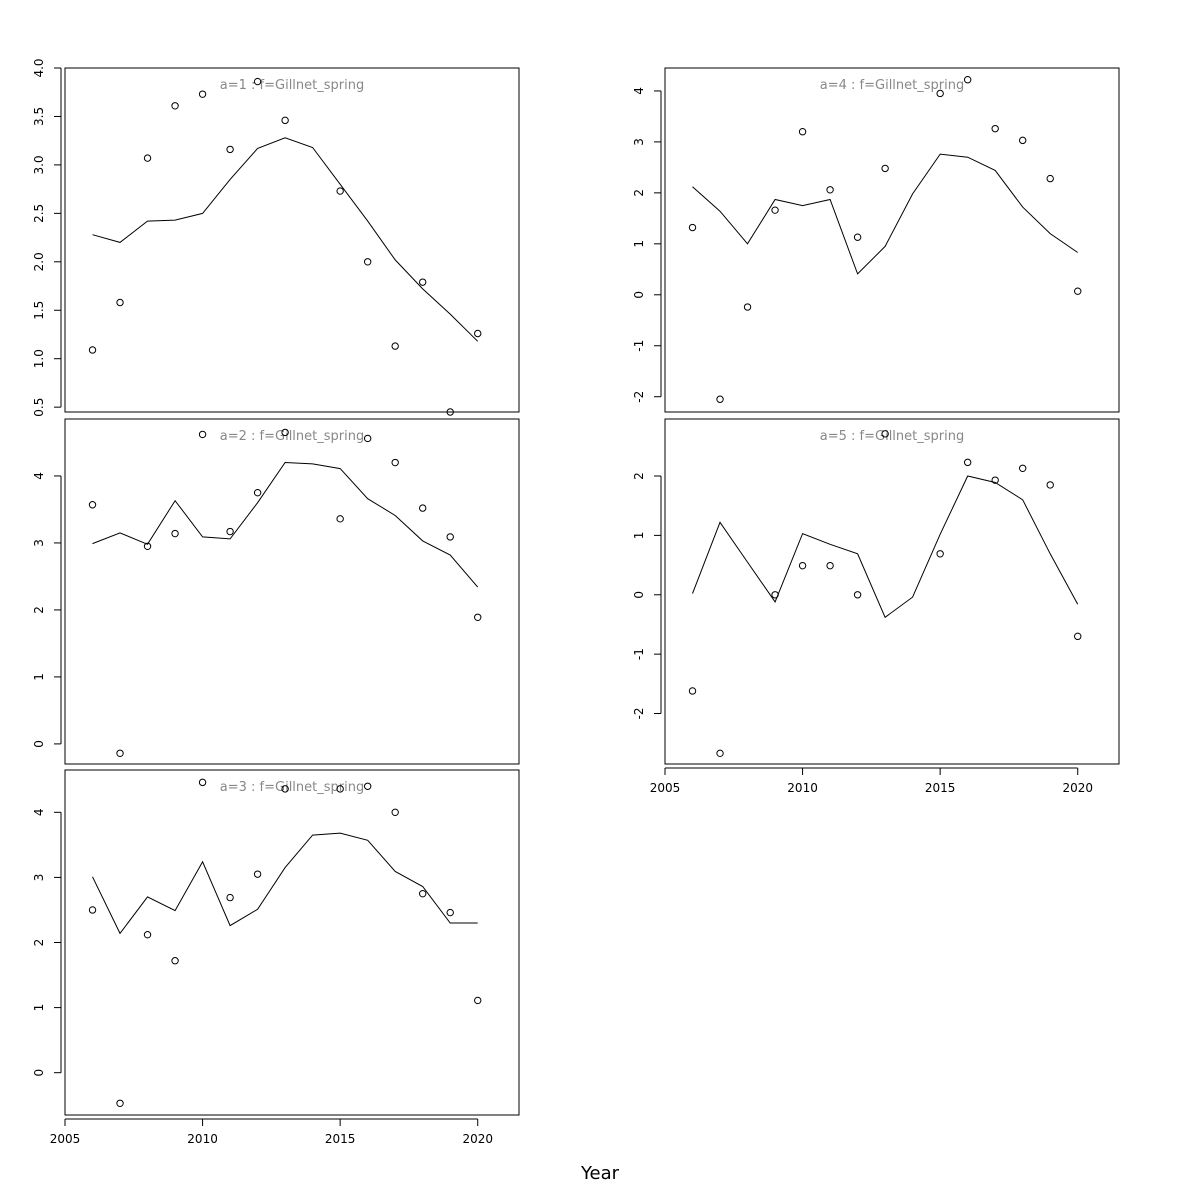 The image size is (1200, 1200). What do you see at coordinates (292, 85) in the screenshot?
I see `panel-title: a=1 : f=Gillnet_spring` at bounding box center [292, 85].